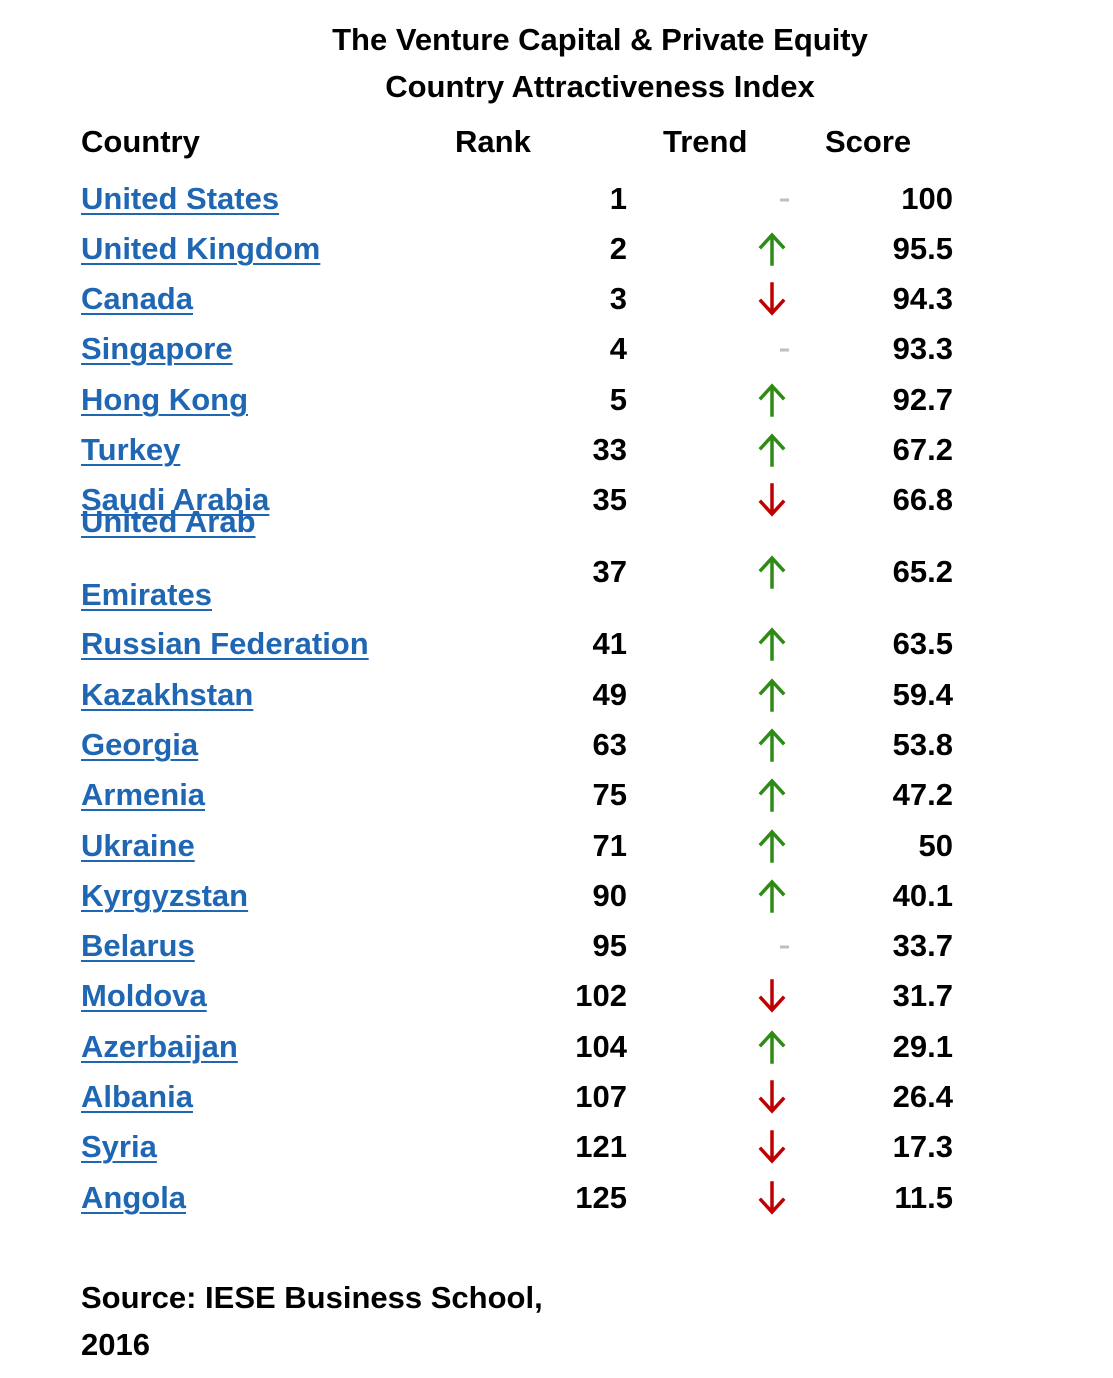 The height and width of the screenshot is (1378, 1113). What do you see at coordinates (922, 1046) in the screenshot?
I see `score-value: 29.1` at bounding box center [922, 1046].